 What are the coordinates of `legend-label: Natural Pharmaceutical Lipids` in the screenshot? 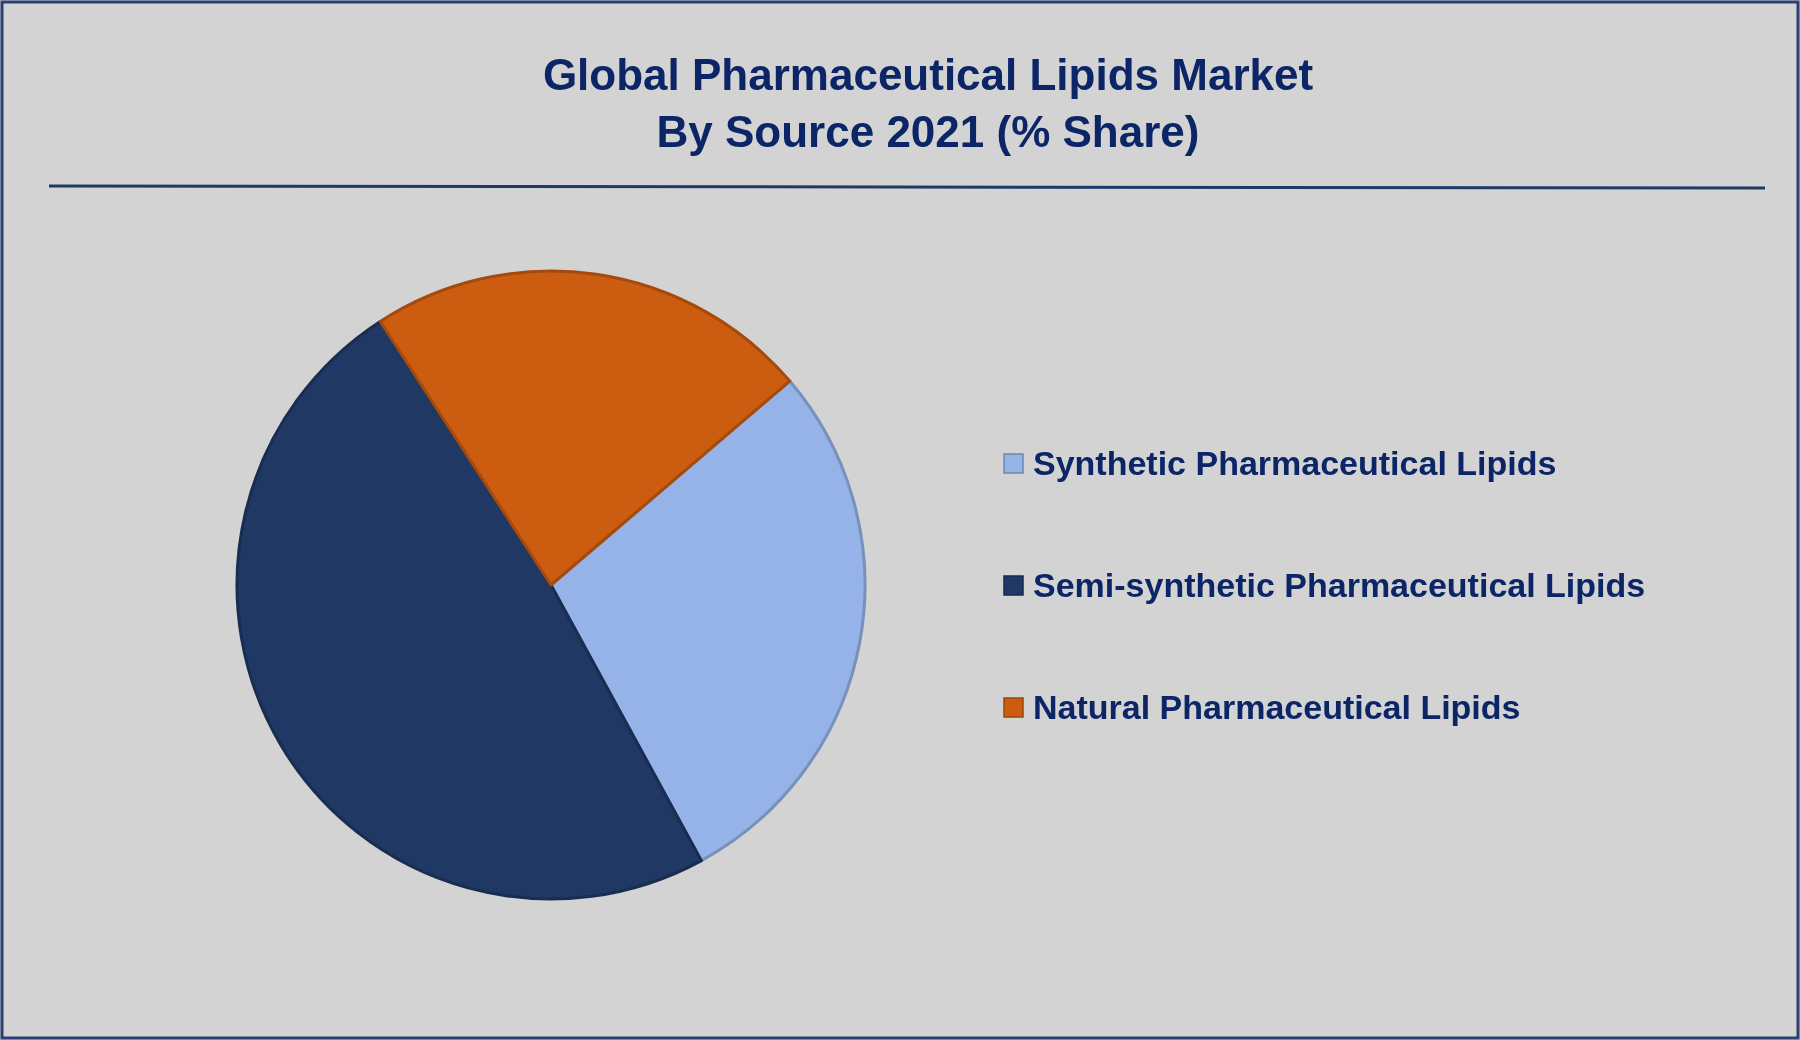 It's located at (1277, 707).